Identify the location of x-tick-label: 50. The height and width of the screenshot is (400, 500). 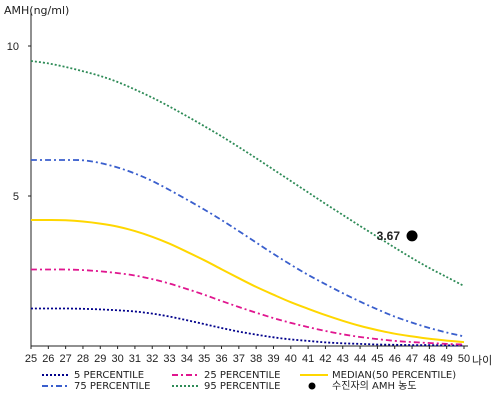
(464, 359).